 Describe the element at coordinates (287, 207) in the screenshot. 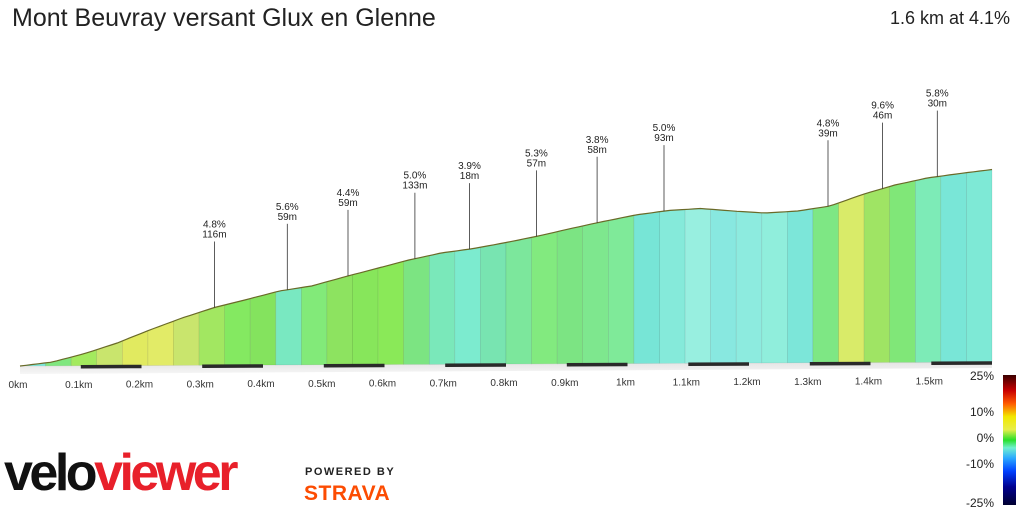

I see `segment-gradient-label: 5.6%` at that location.